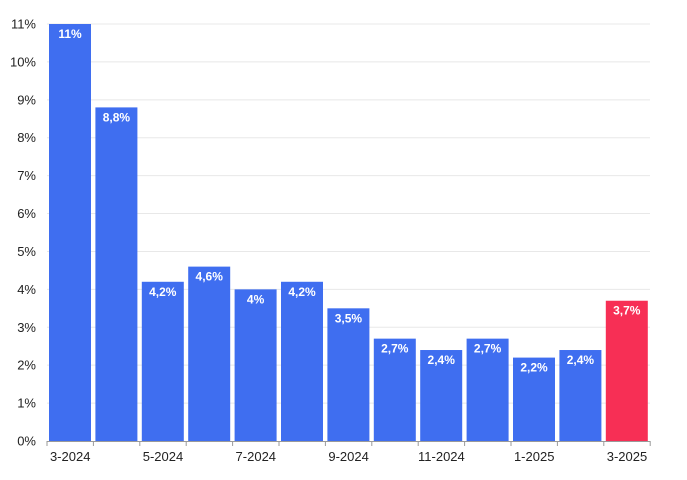  Describe the element at coordinates (26, 403) in the screenshot. I see `y-tick-label: 1%` at that location.